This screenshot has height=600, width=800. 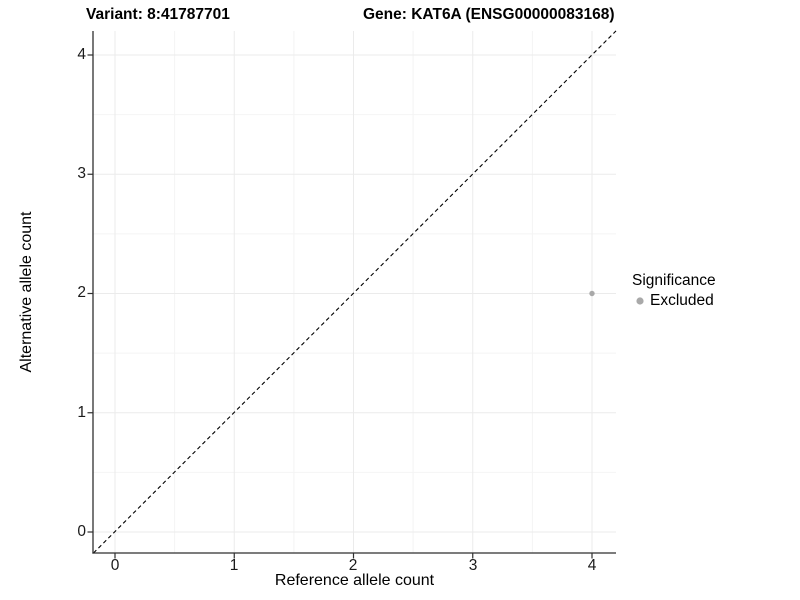 I want to click on x-tick-label: 4, so click(x=592, y=565).